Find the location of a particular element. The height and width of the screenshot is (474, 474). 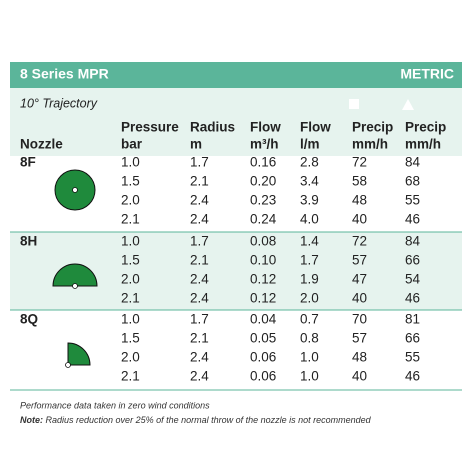

cell: 70 is located at coordinates (359, 319).